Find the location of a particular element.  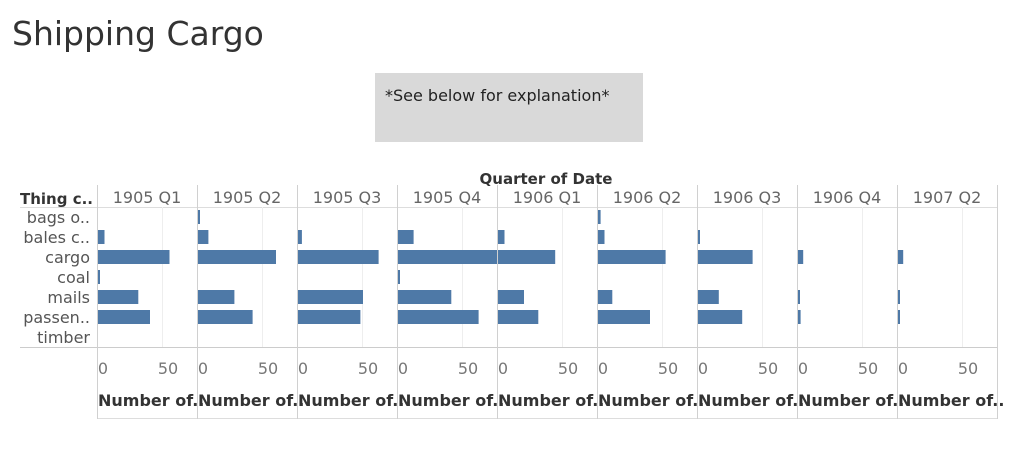

quarter-header: 1905 Q2 is located at coordinates (247, 197).